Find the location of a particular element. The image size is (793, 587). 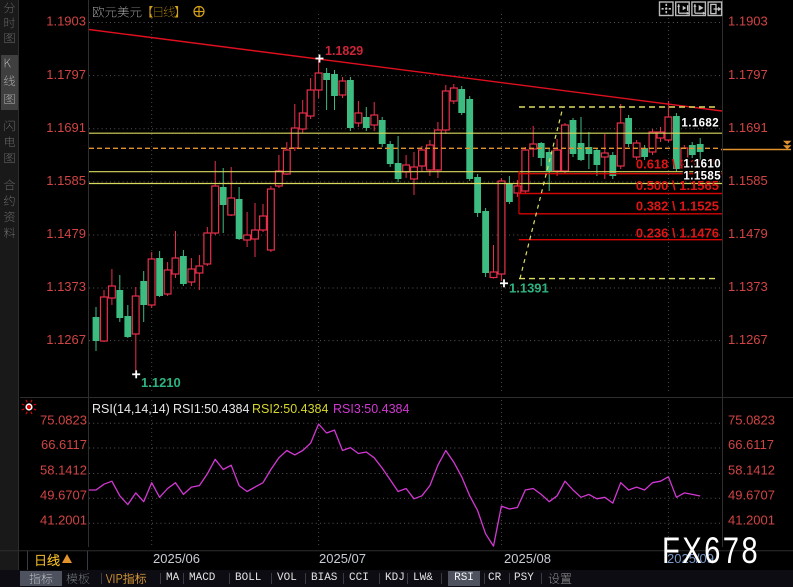

svg-text: 1.1829 is located at coordinates (344, 51).